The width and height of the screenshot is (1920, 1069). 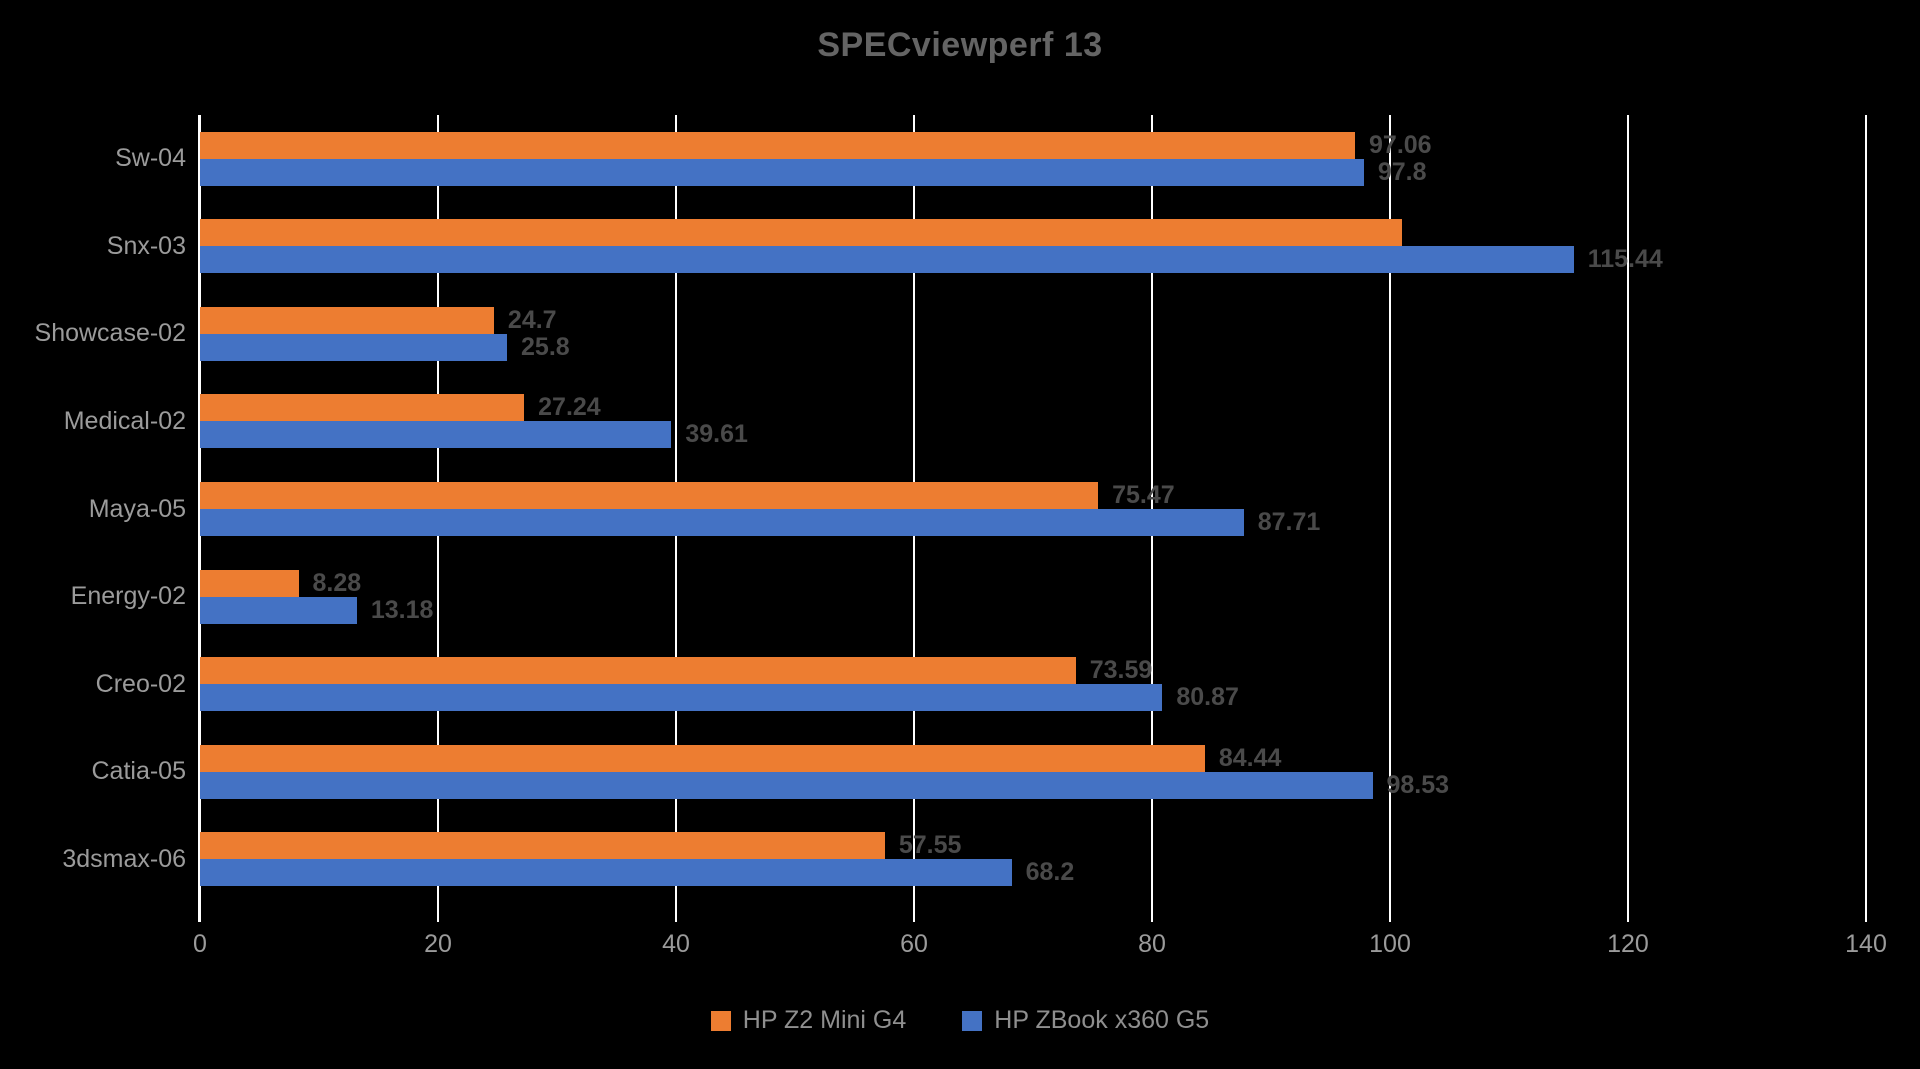 What do you see at coordinates (1102, 1020) in the screenshot?
I see `legend-label-hp-zbook-x360-g5: HP ZBook x360 G5` at bounding box center [1102, 1020].